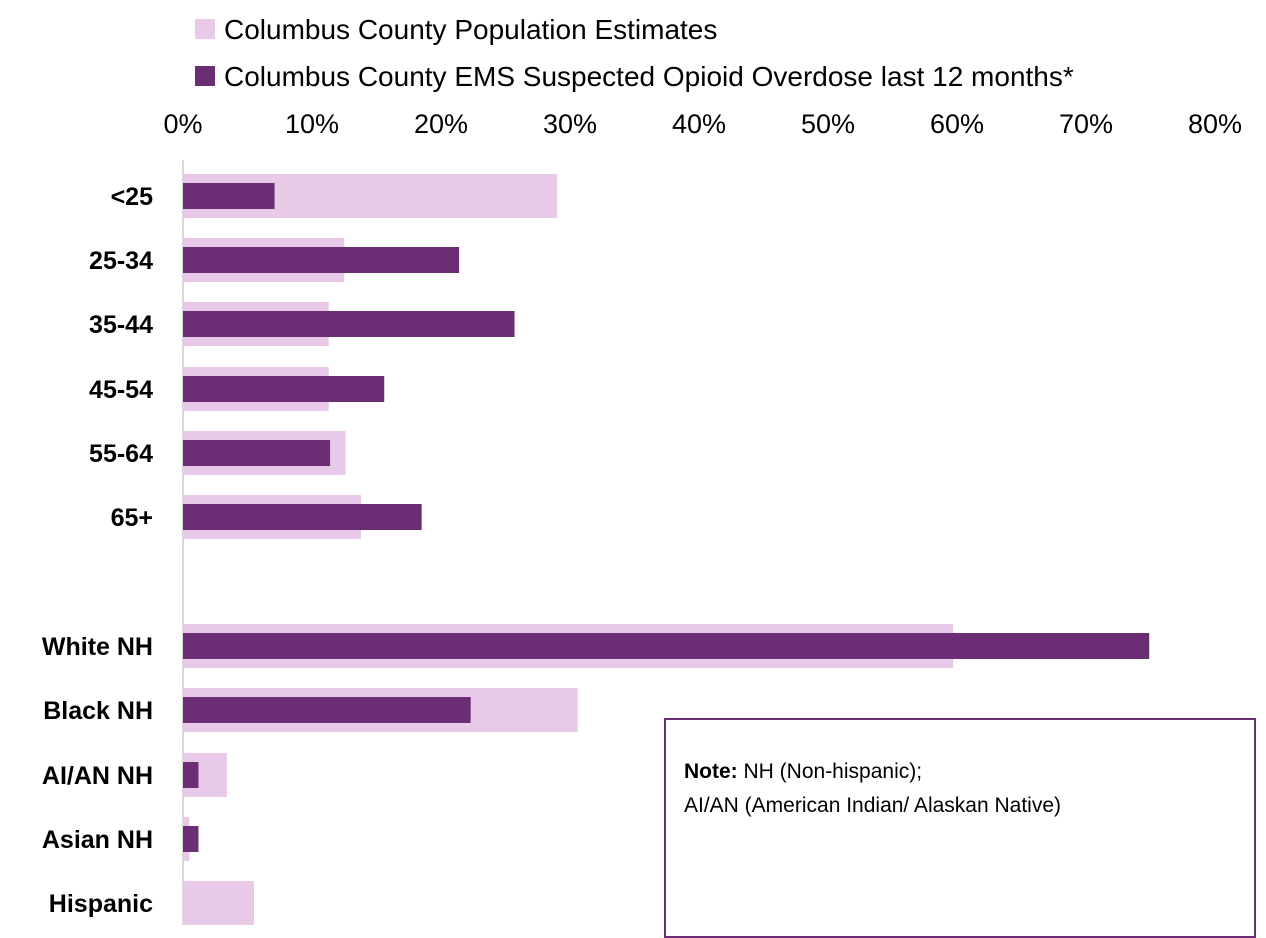  What do you see at coordinates (132, 518) in the screenshot?
I see `category-label: 65+` at bounding box center [132, 518].